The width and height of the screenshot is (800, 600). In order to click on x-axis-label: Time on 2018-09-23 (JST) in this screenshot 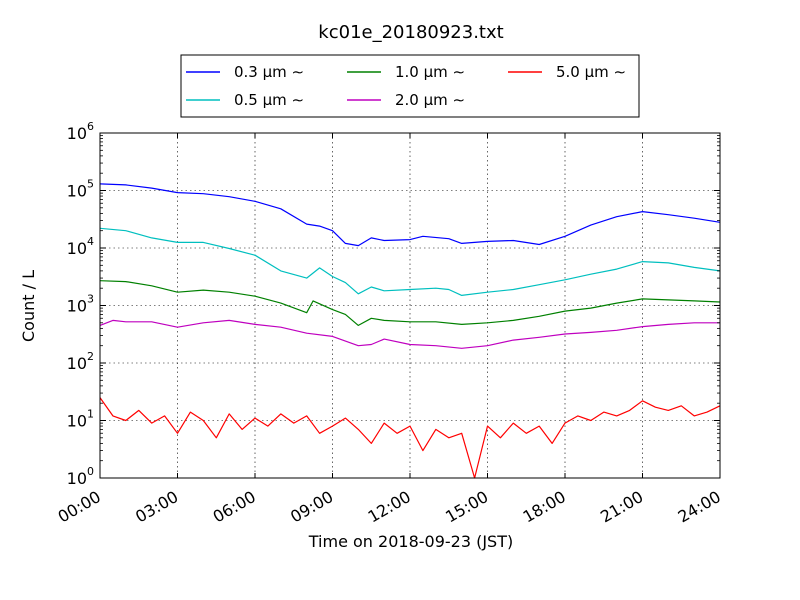, I will do `click(410, 541)`.